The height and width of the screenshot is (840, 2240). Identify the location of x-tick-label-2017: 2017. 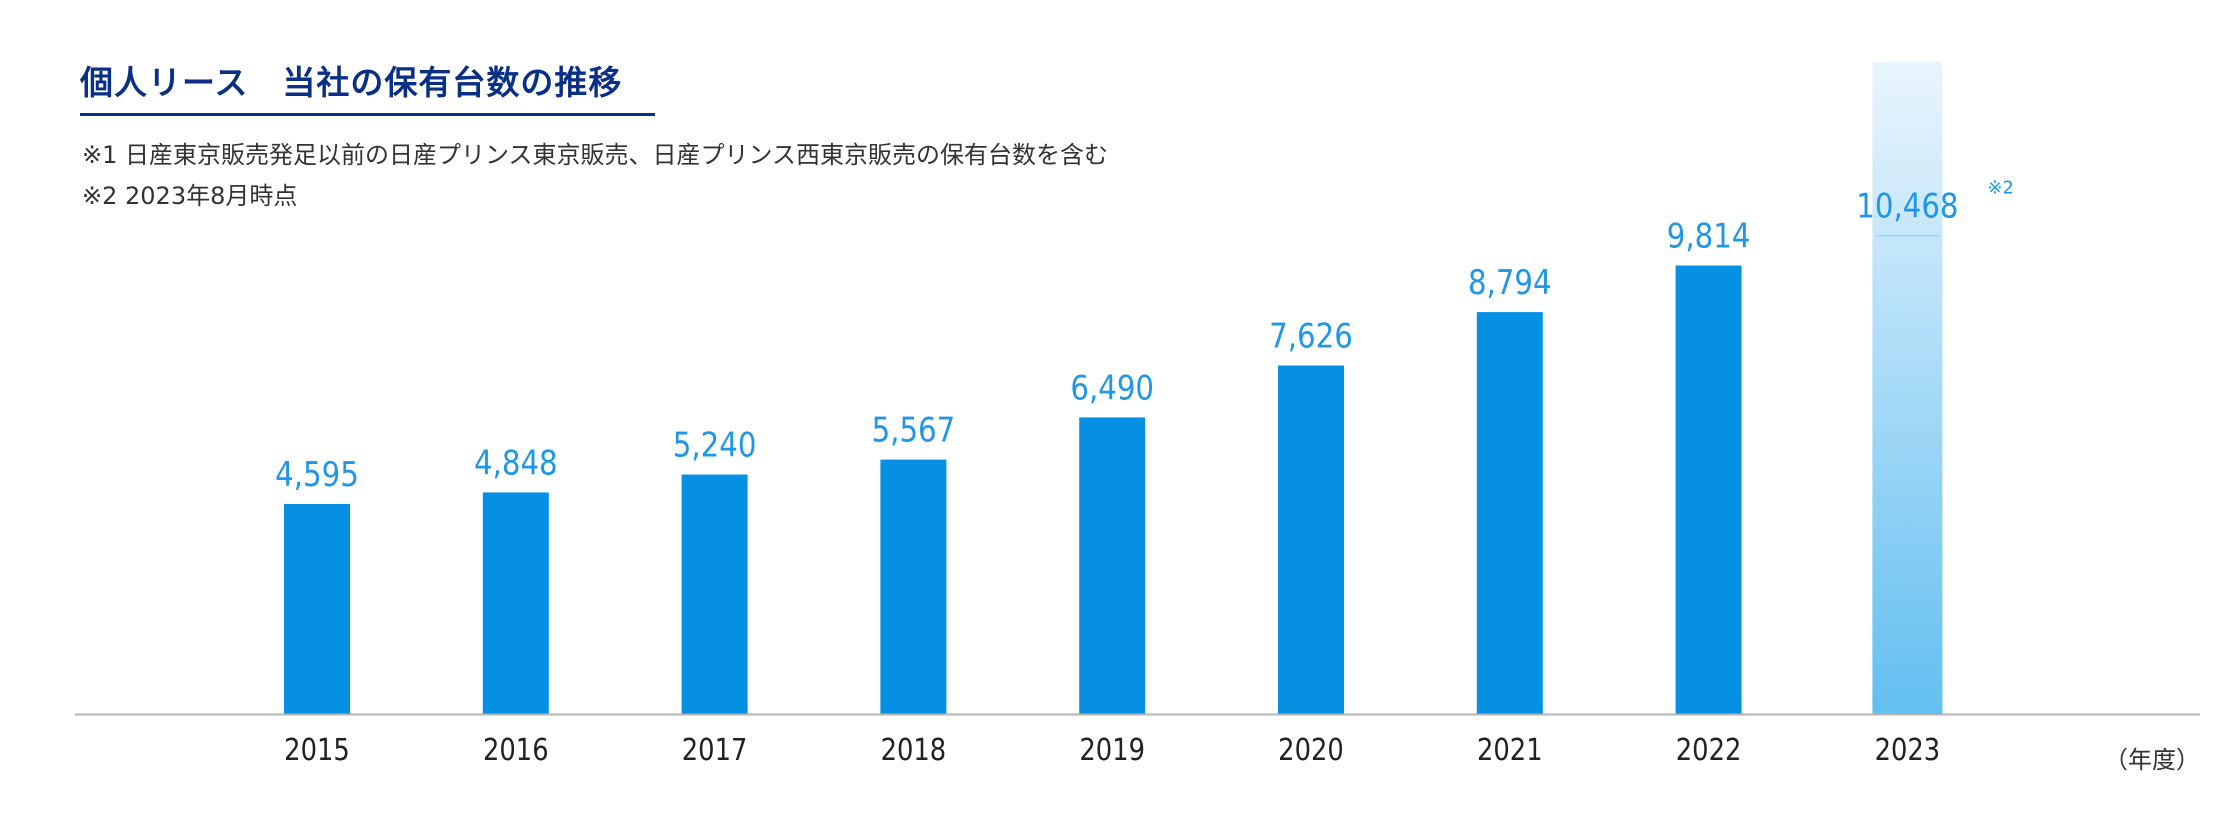
(715, 749).